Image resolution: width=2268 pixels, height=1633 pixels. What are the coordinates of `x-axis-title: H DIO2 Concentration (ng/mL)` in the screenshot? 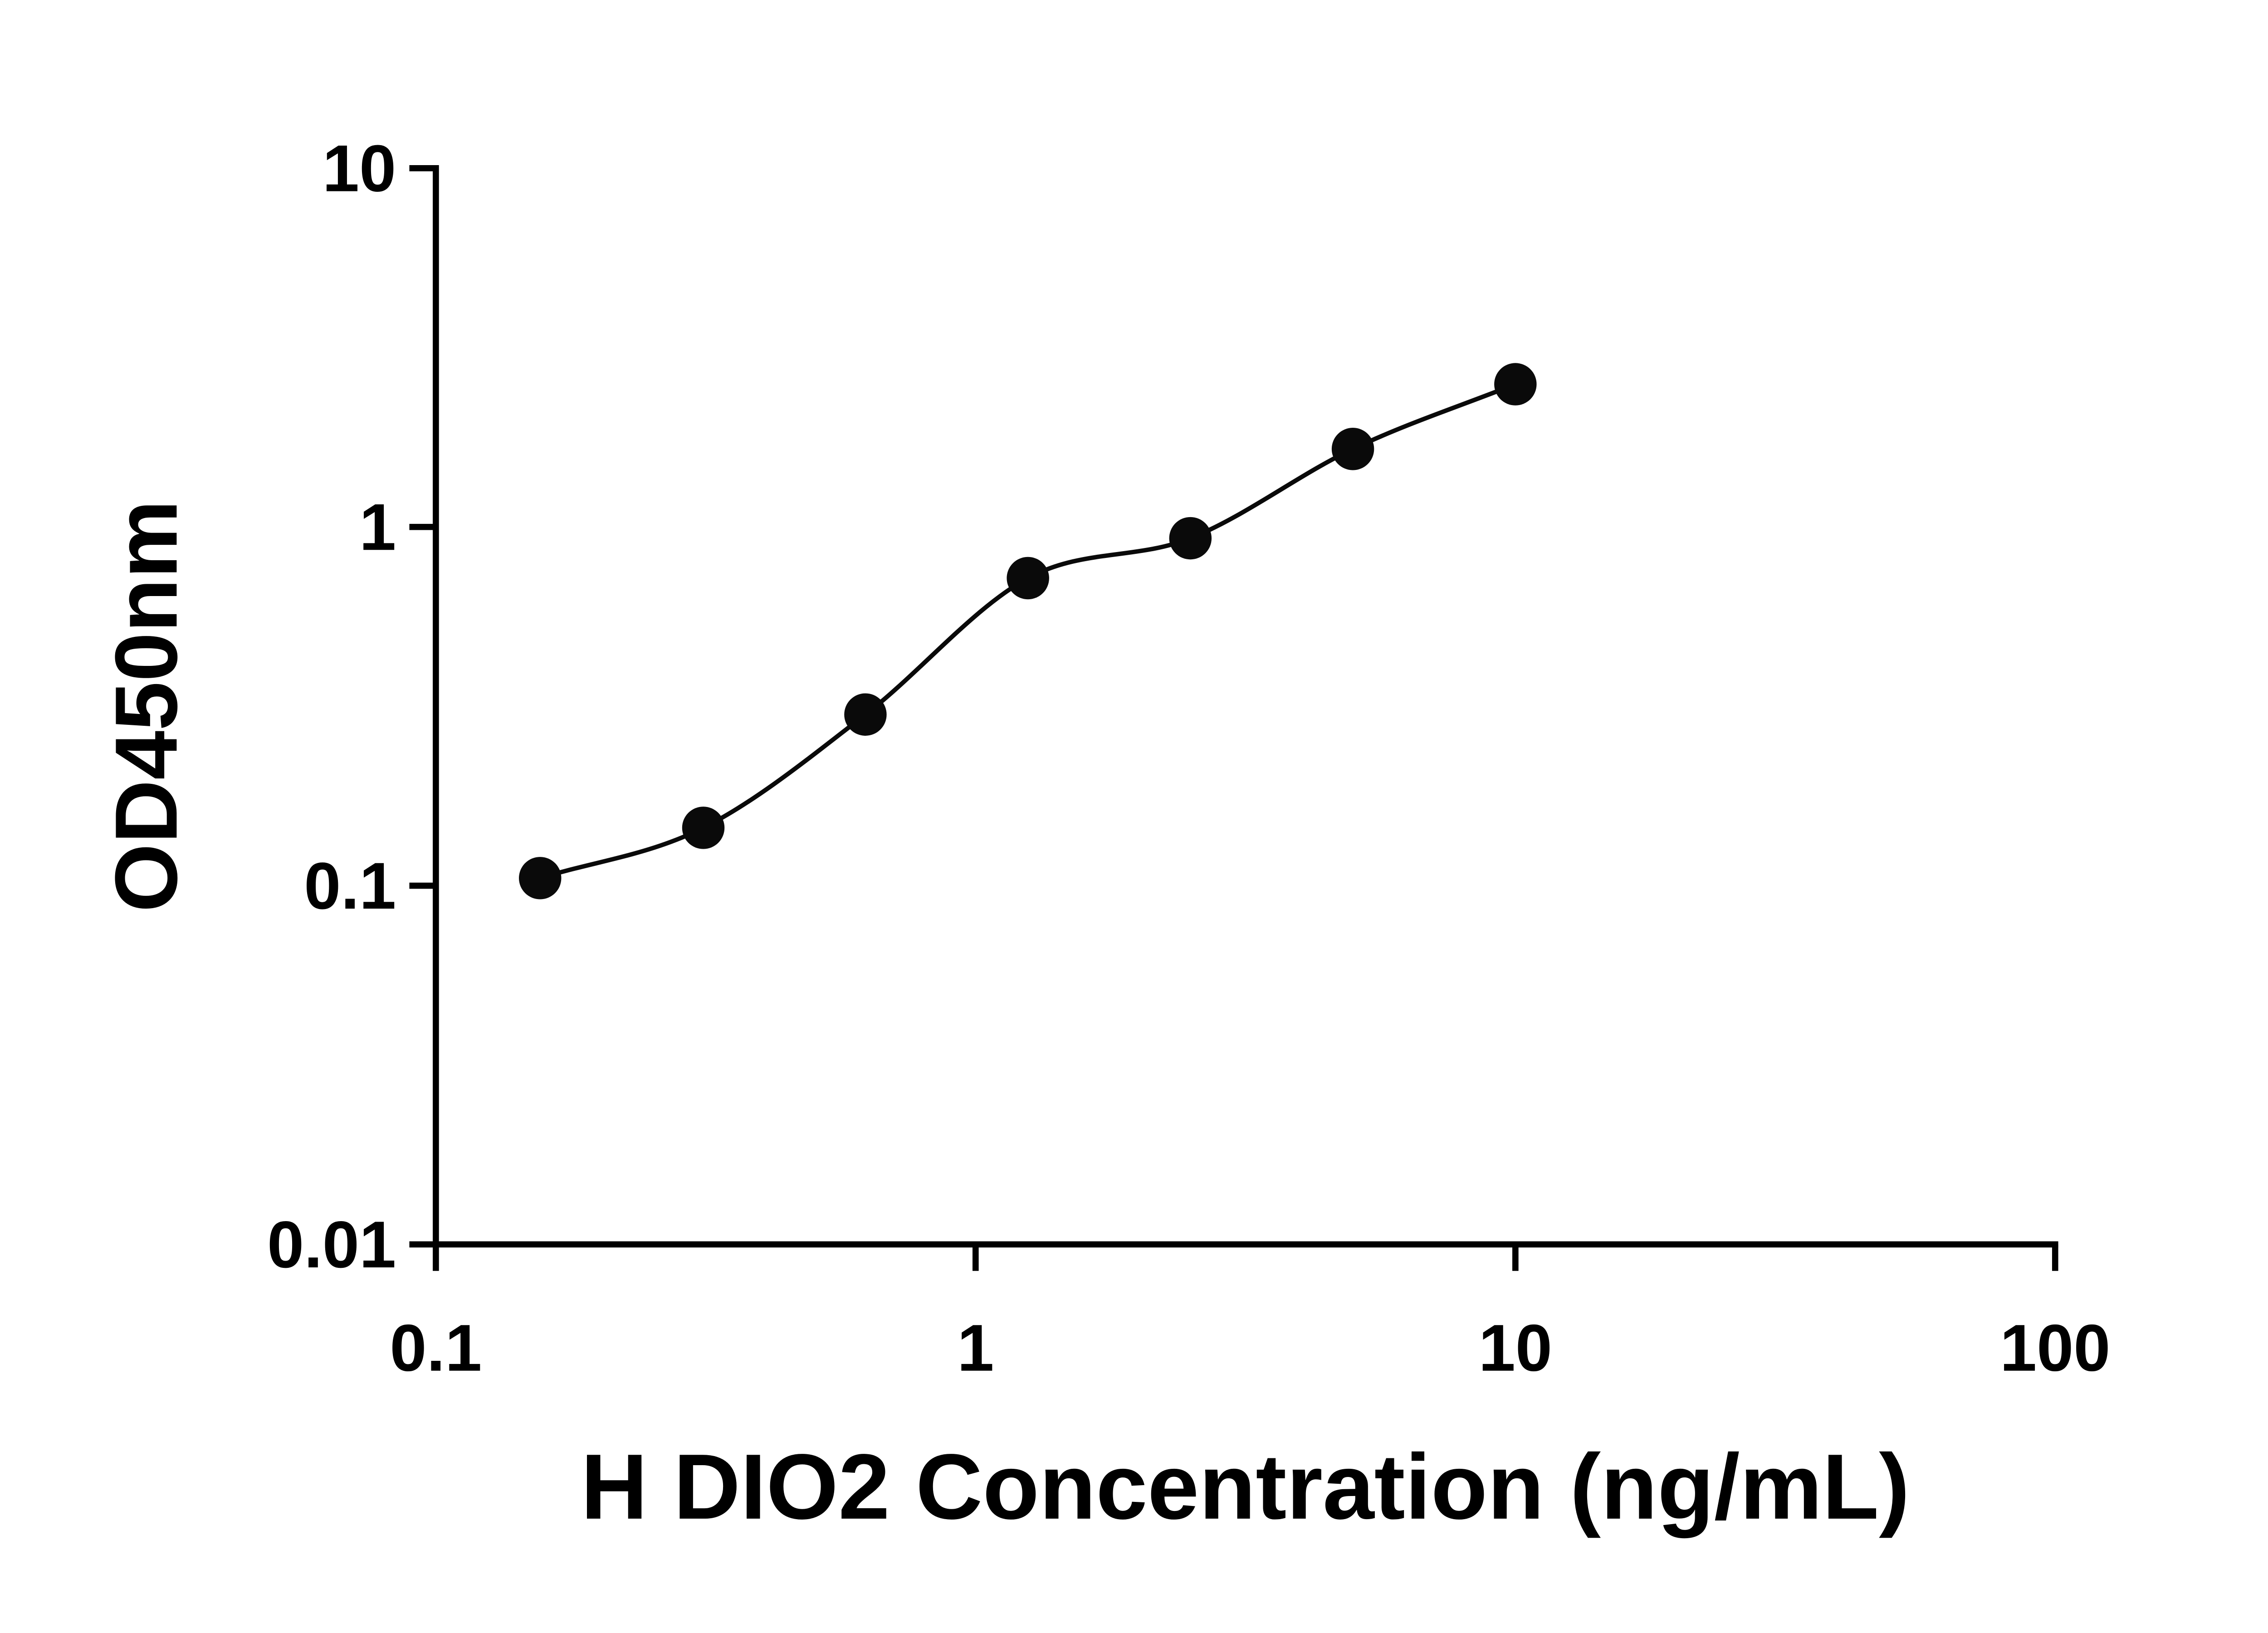 It's located at (1246, 1487).